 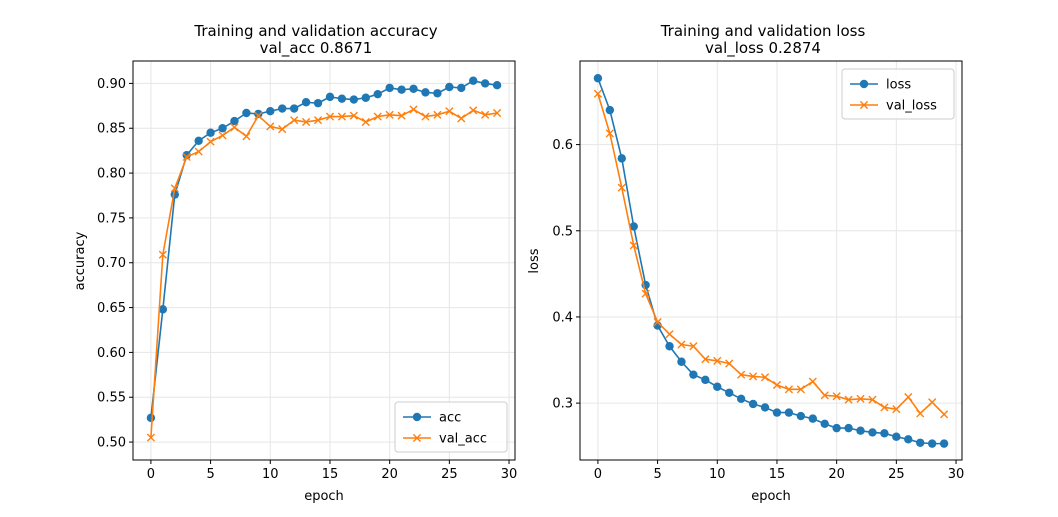 I want to click on loss-y-tick-label: 0.6, so click(x=562, y=145).